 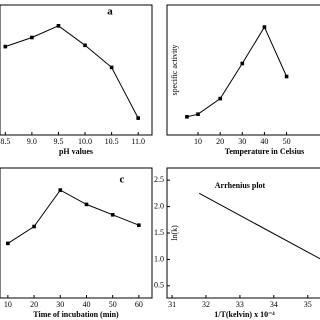 What do you see at coordinates (76, 151) in the screenshot?
I see `x-axis-label: pH values` at bounding box center [76, 151].